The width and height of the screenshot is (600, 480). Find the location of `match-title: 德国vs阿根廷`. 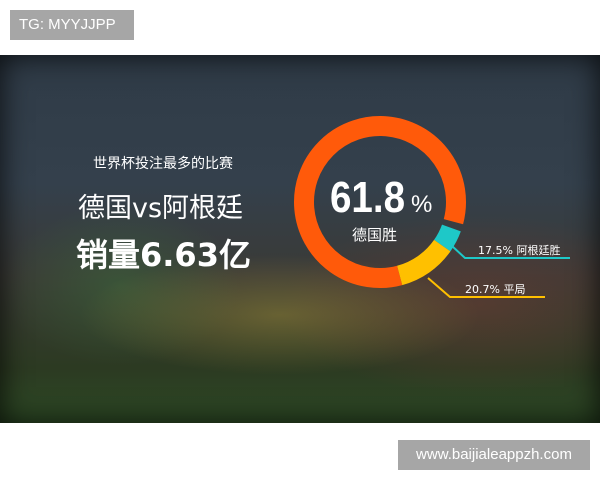

match-title: 德国vs阿根廷 is located at coordinates (161, 208).